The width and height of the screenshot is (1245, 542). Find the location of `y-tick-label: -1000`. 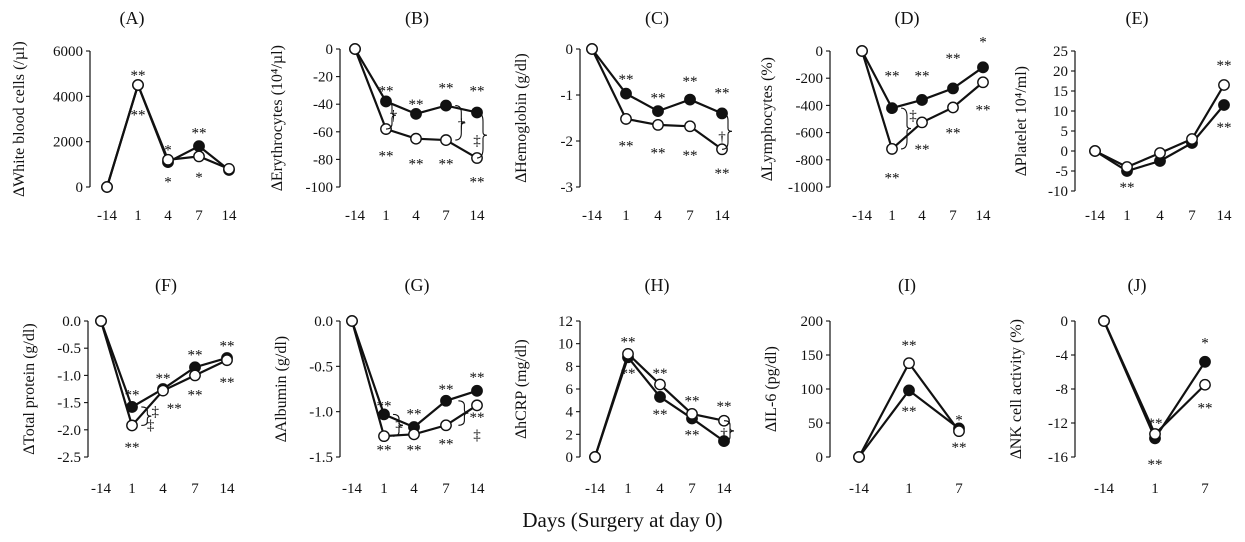

y-tick-label: -1000 is located at coordinates (805, 188).